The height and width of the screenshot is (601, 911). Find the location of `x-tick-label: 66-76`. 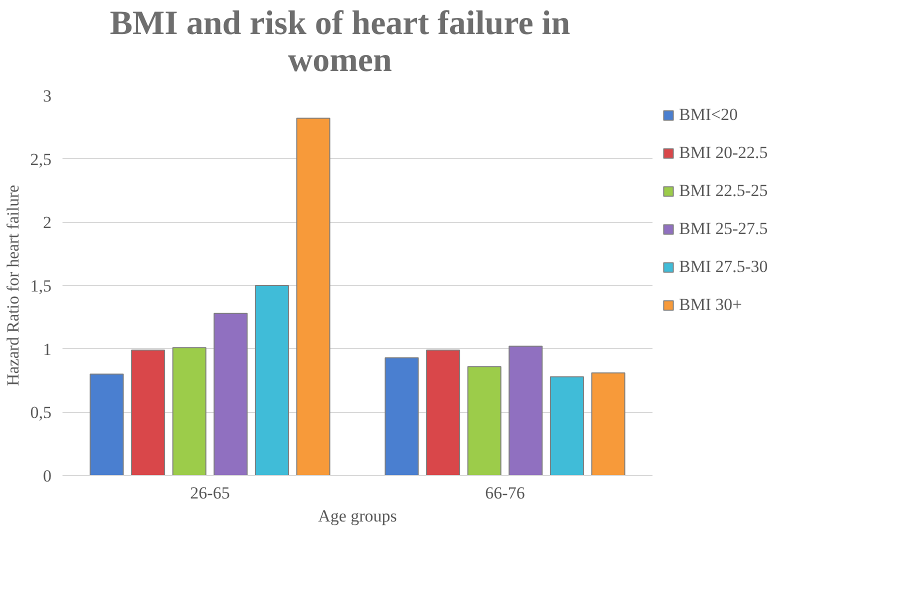

x-tick-label: 66-76 is located at coordinates (505, 492).